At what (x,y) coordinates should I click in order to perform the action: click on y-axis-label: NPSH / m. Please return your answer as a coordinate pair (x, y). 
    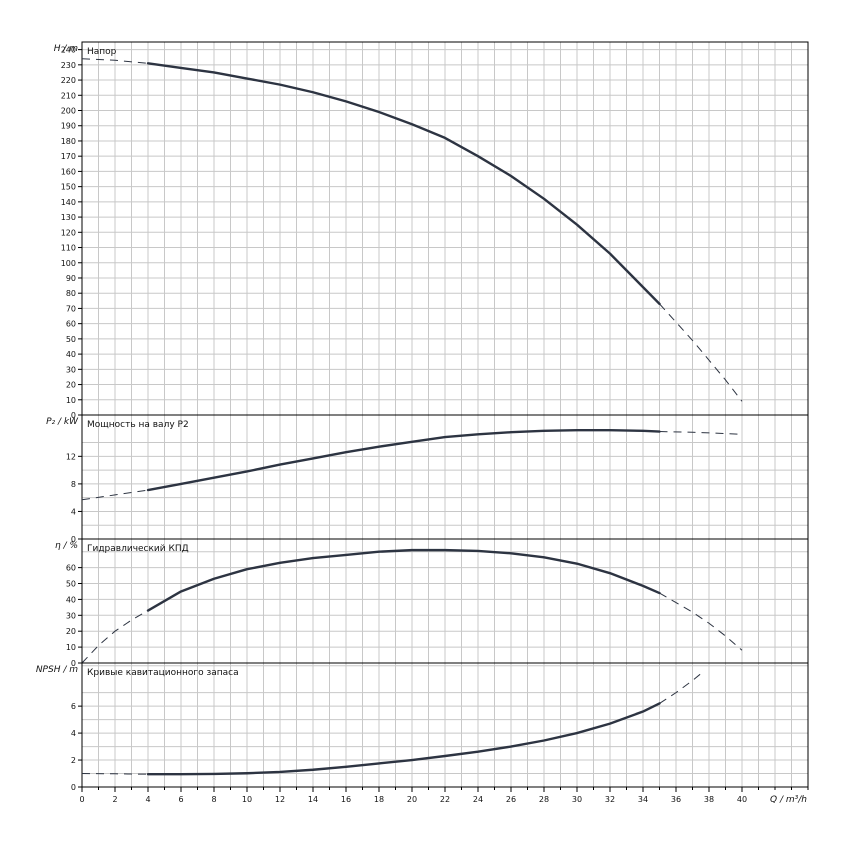
    Looking at the image, I should click on (57, 670).